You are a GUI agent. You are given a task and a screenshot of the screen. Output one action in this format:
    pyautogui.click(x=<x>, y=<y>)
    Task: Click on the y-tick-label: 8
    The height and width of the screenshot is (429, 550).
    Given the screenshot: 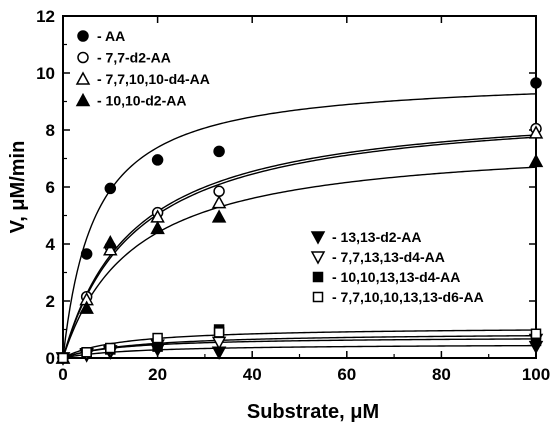 What is the action you would take?
    pyautogui.click(x=50, y=130)
    